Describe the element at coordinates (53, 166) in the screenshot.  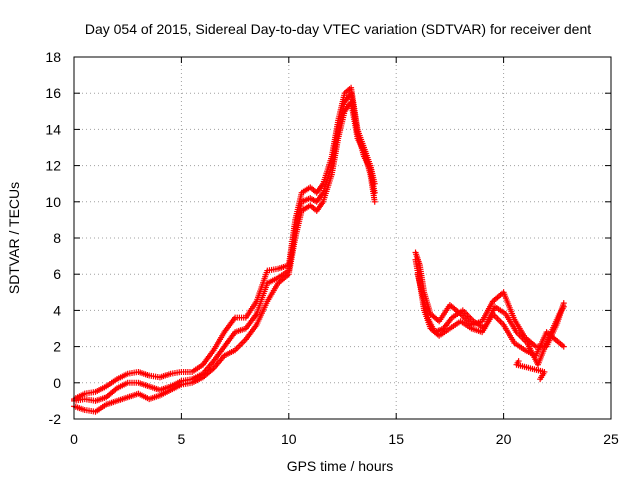
I see `y-tick-label: 12` at that location.